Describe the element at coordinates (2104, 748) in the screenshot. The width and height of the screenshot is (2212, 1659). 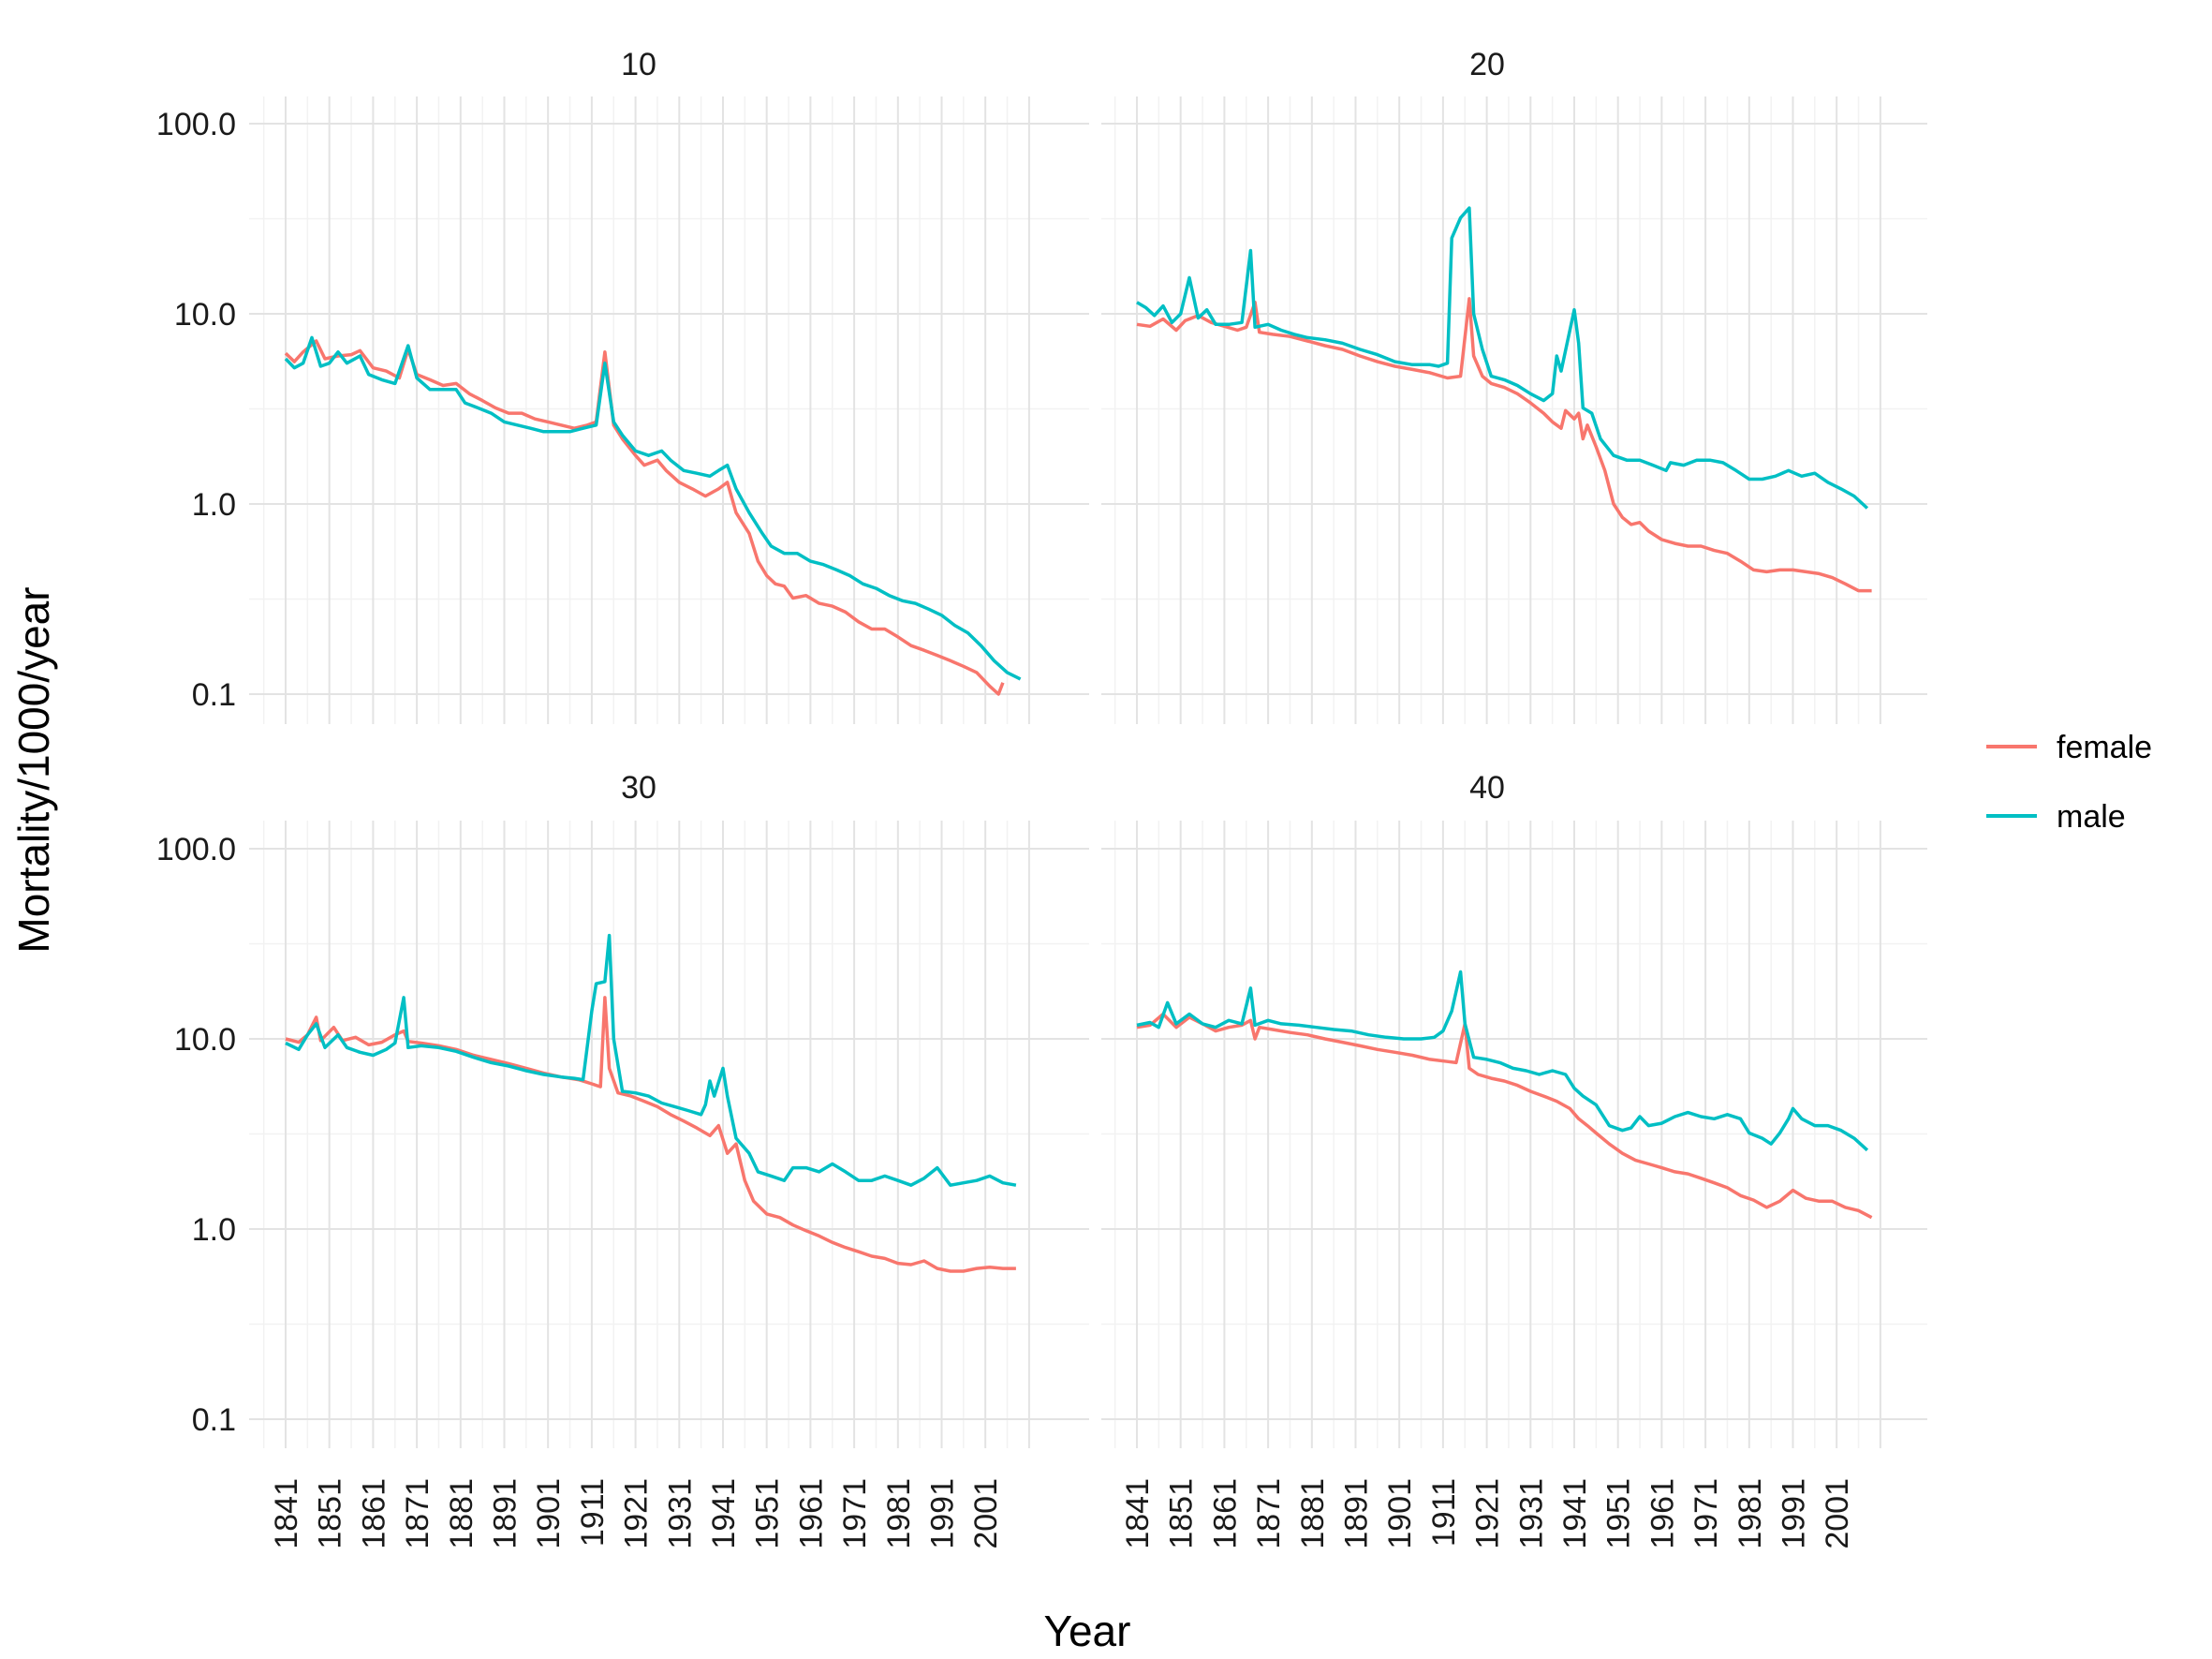
I see `legend-label-female: female` at that location.